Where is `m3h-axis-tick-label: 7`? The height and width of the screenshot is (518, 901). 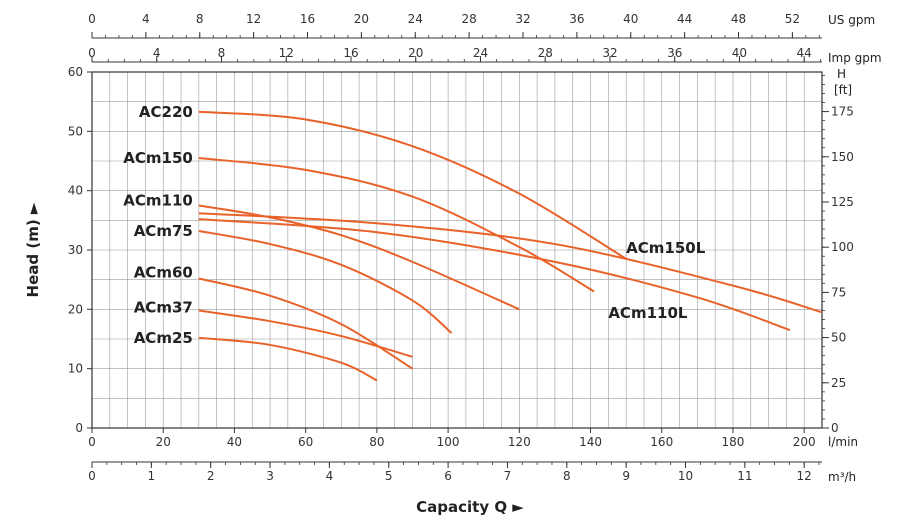 m3h-axis-tick-label: 7 is located at coordinates (508, 476).